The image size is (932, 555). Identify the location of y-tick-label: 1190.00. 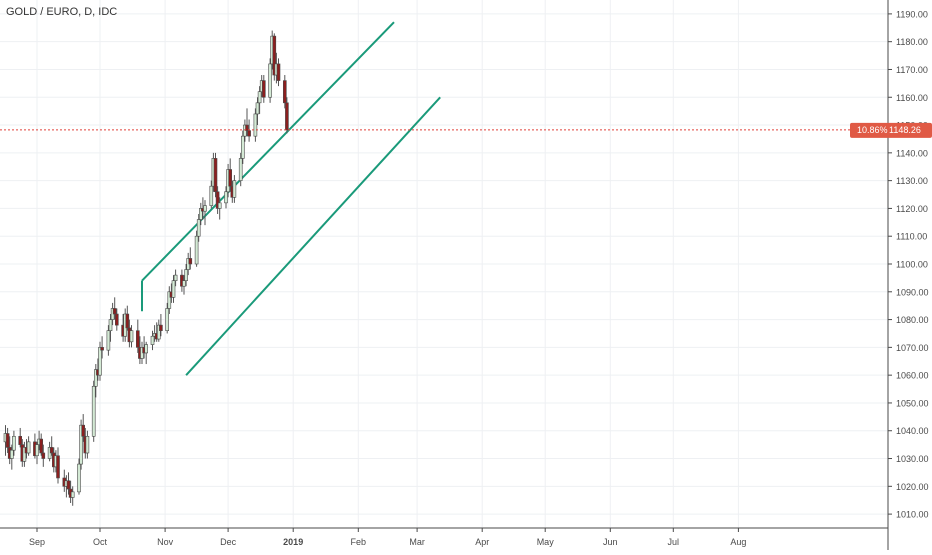
(912, 14).